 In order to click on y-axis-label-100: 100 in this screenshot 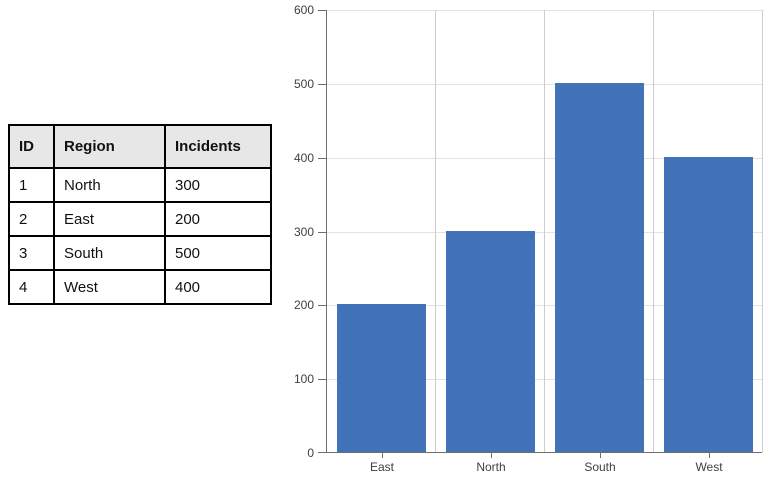, I will do `click(303, 379)`.